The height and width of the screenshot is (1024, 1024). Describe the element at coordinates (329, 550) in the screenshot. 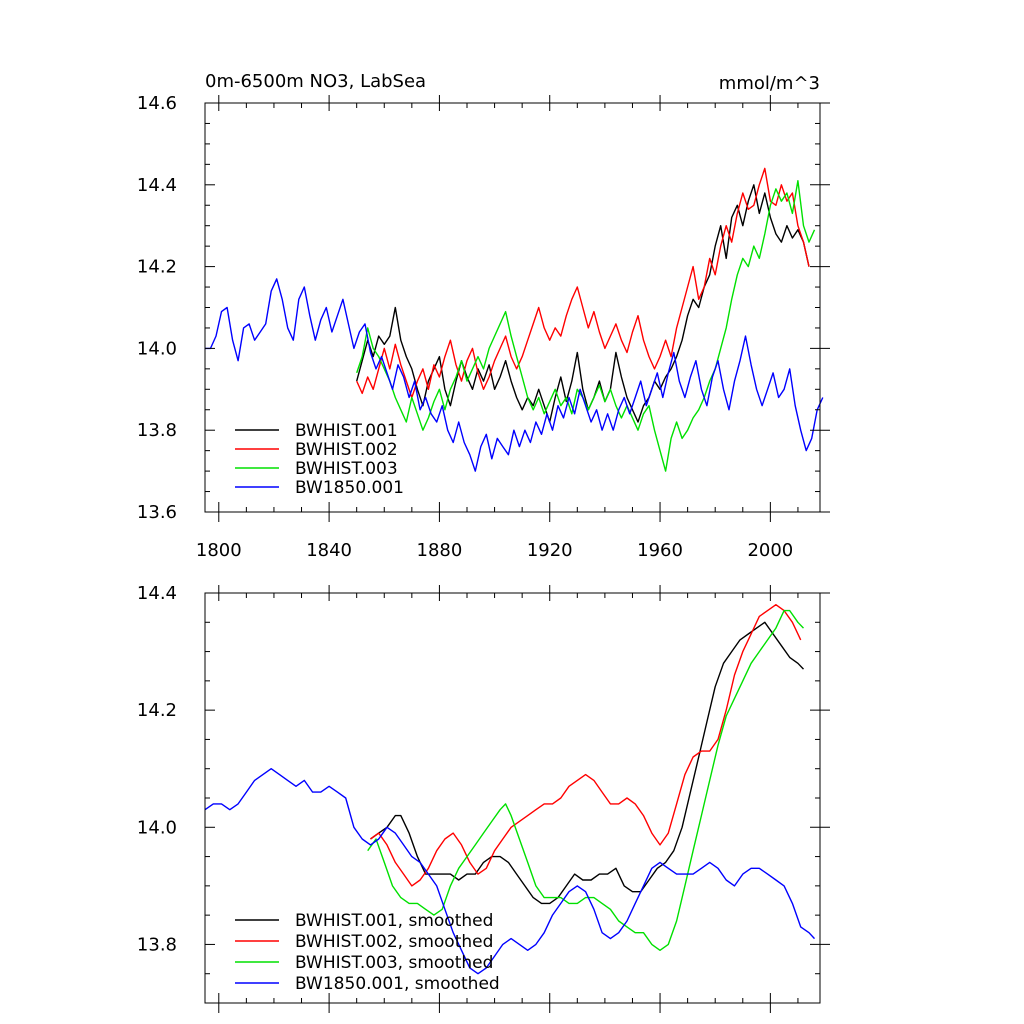

I see `x-tick-label: 1840` at that location.